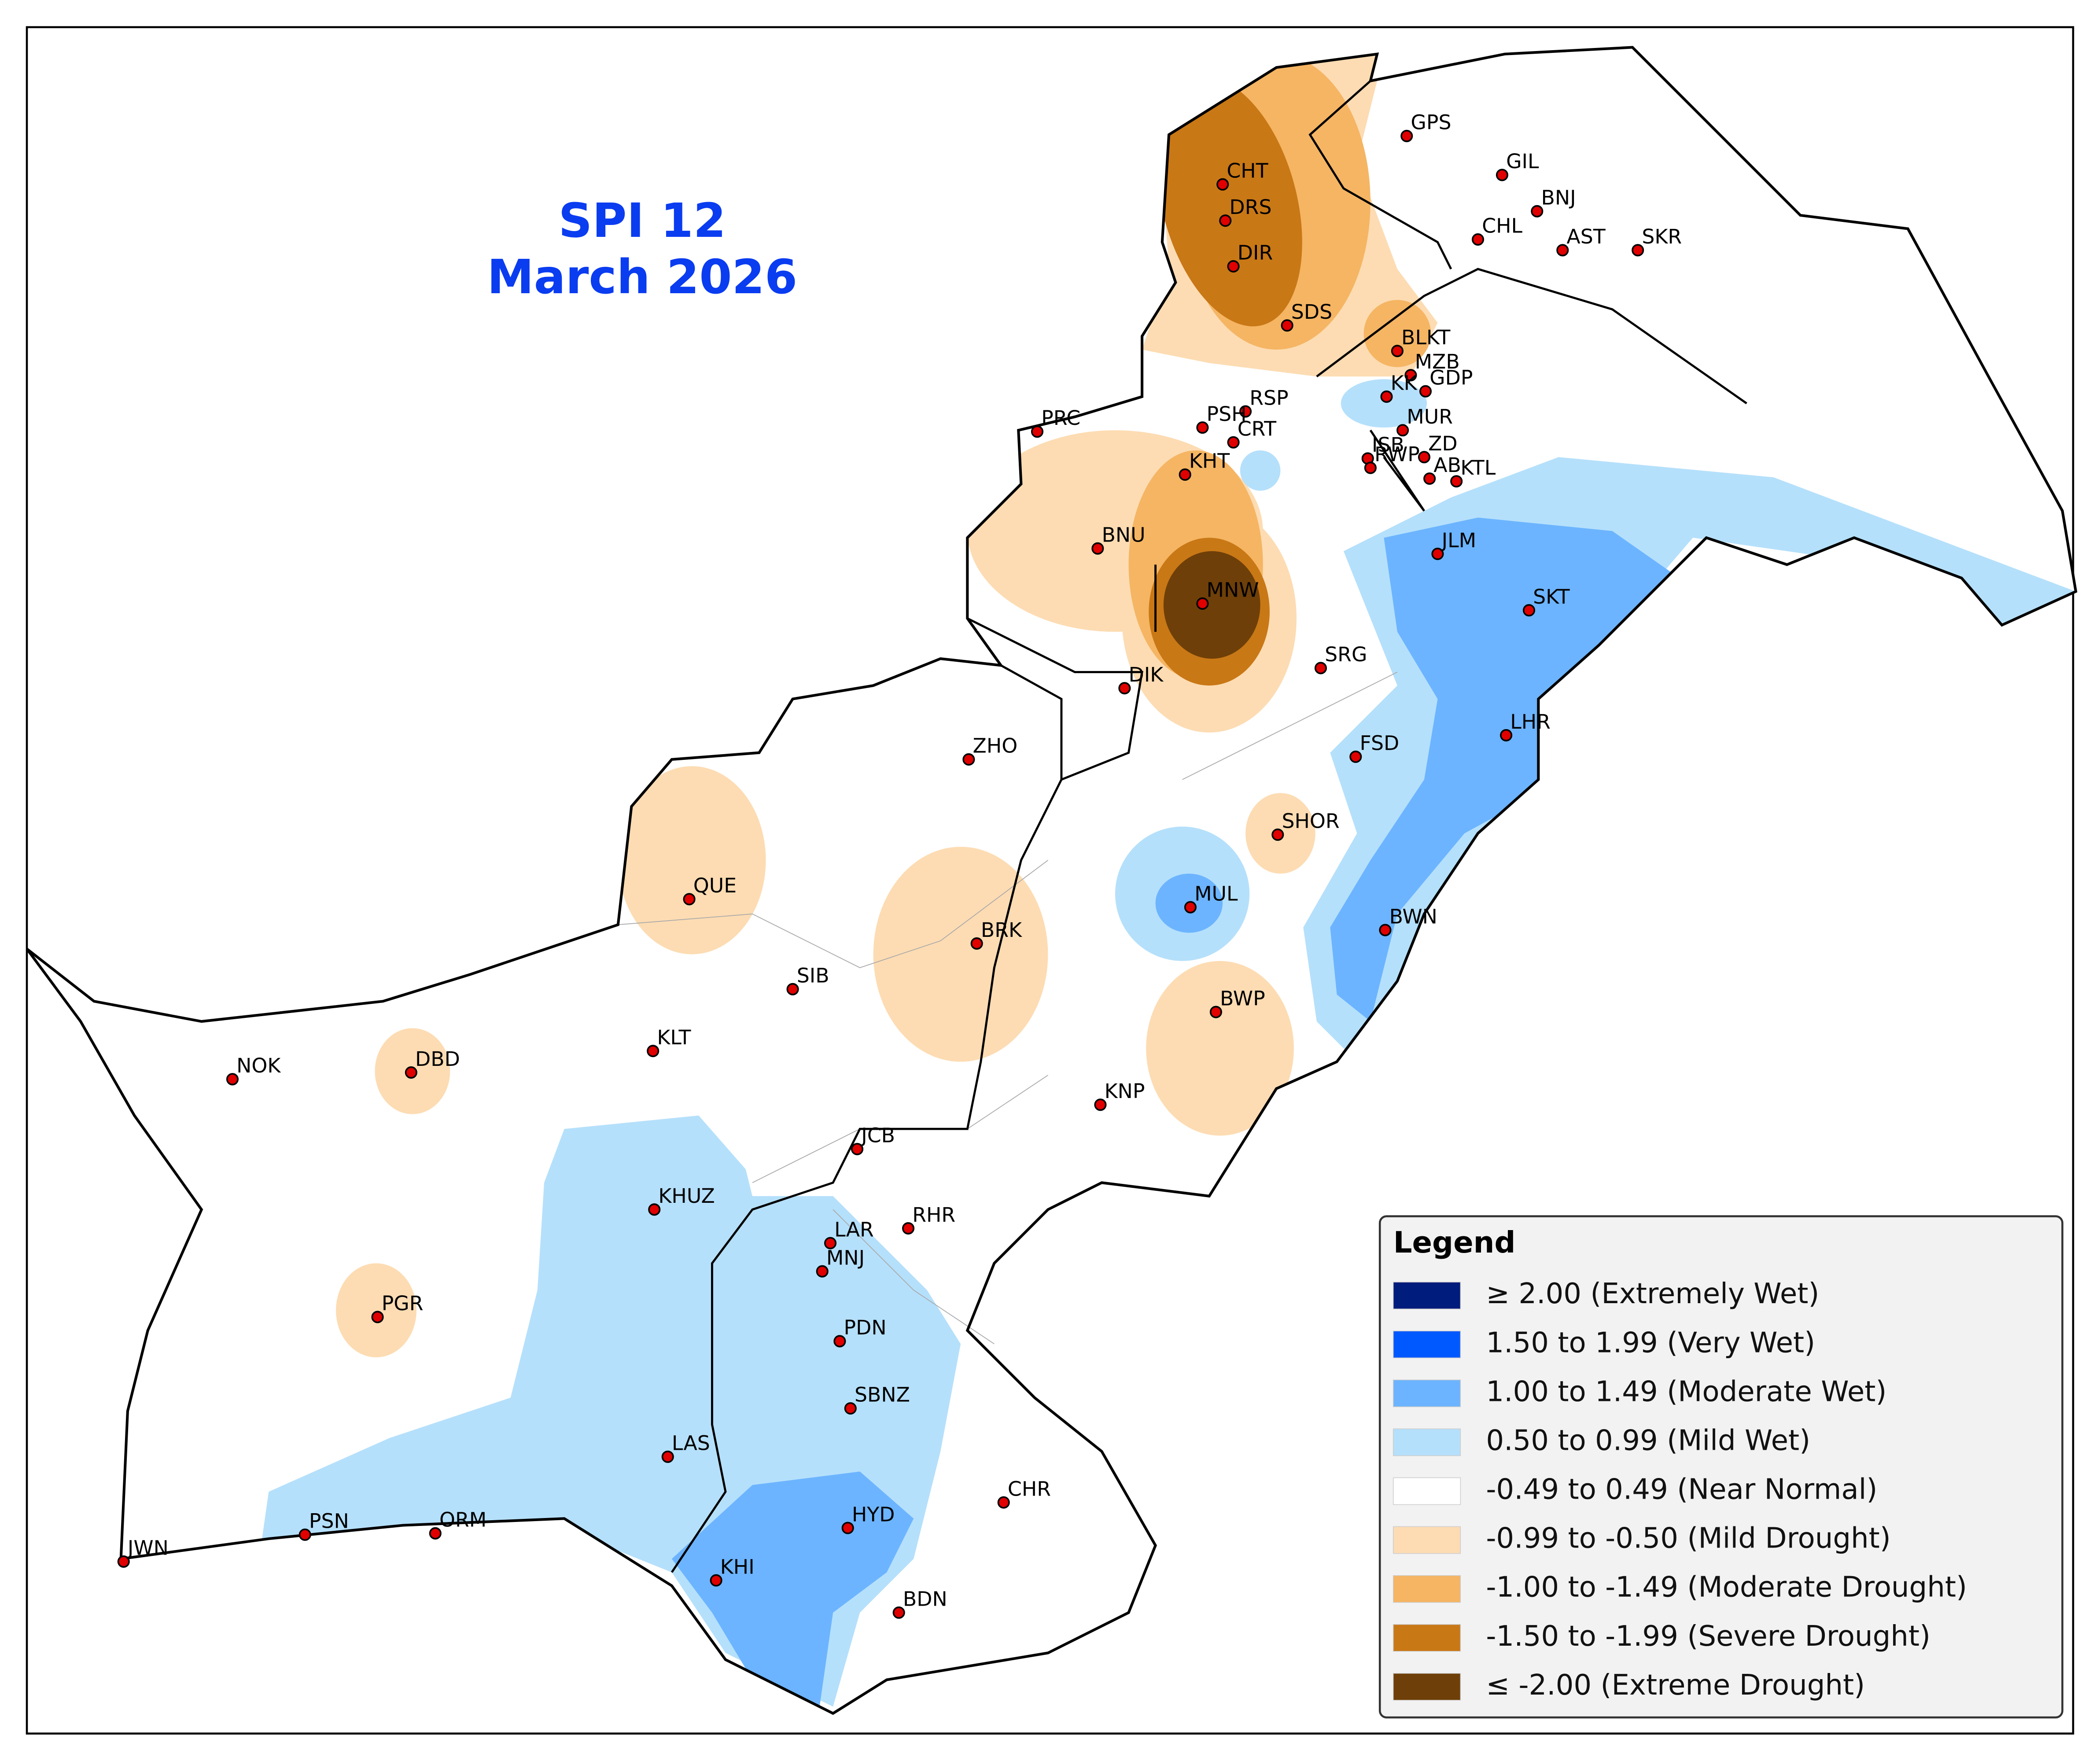  What do you see at coordinates (1311, 312) in the screenshot?
I see `station-label: SDS` at bounding box center [1311, 312].